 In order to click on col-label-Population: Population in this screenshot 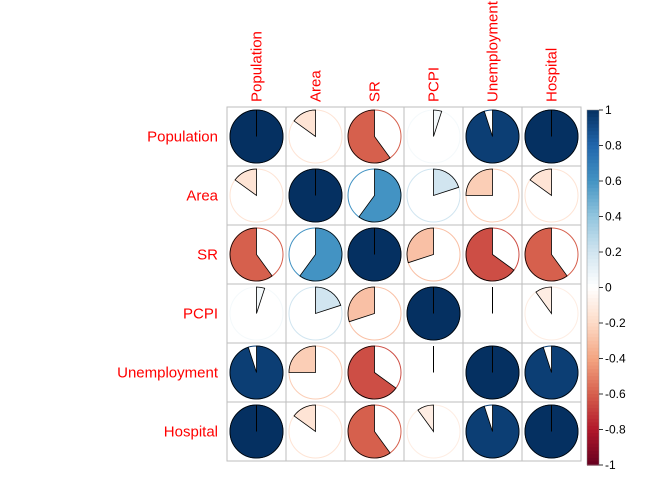, I will do `click(257, 66)`.